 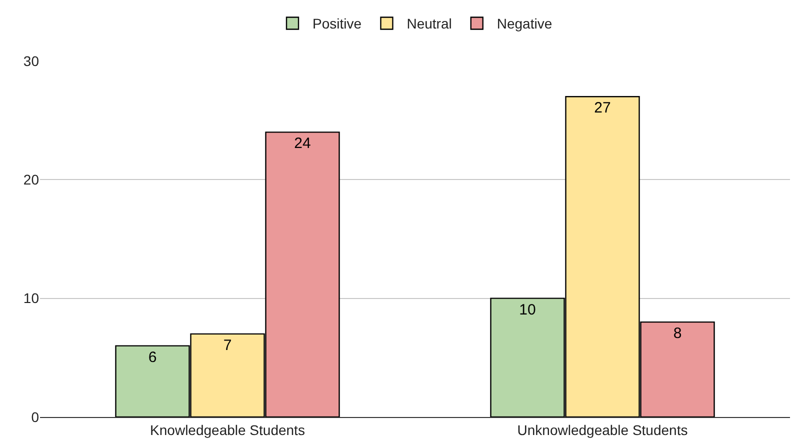 I want to click on data-label: 7, so click(x=227, y=345).